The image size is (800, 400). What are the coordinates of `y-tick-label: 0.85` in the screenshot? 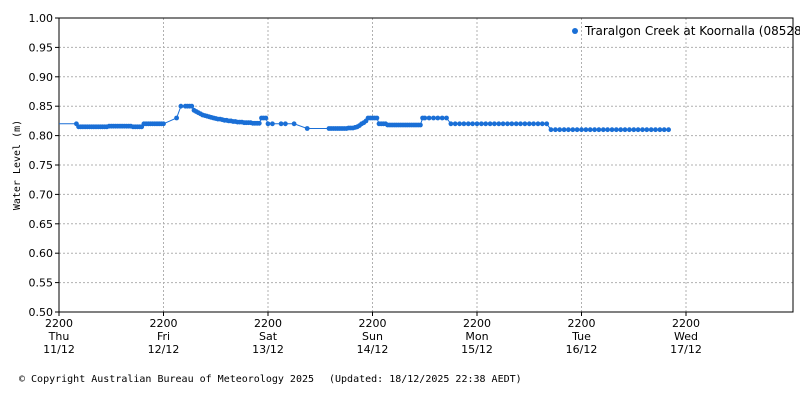 It's located at (41, 106).